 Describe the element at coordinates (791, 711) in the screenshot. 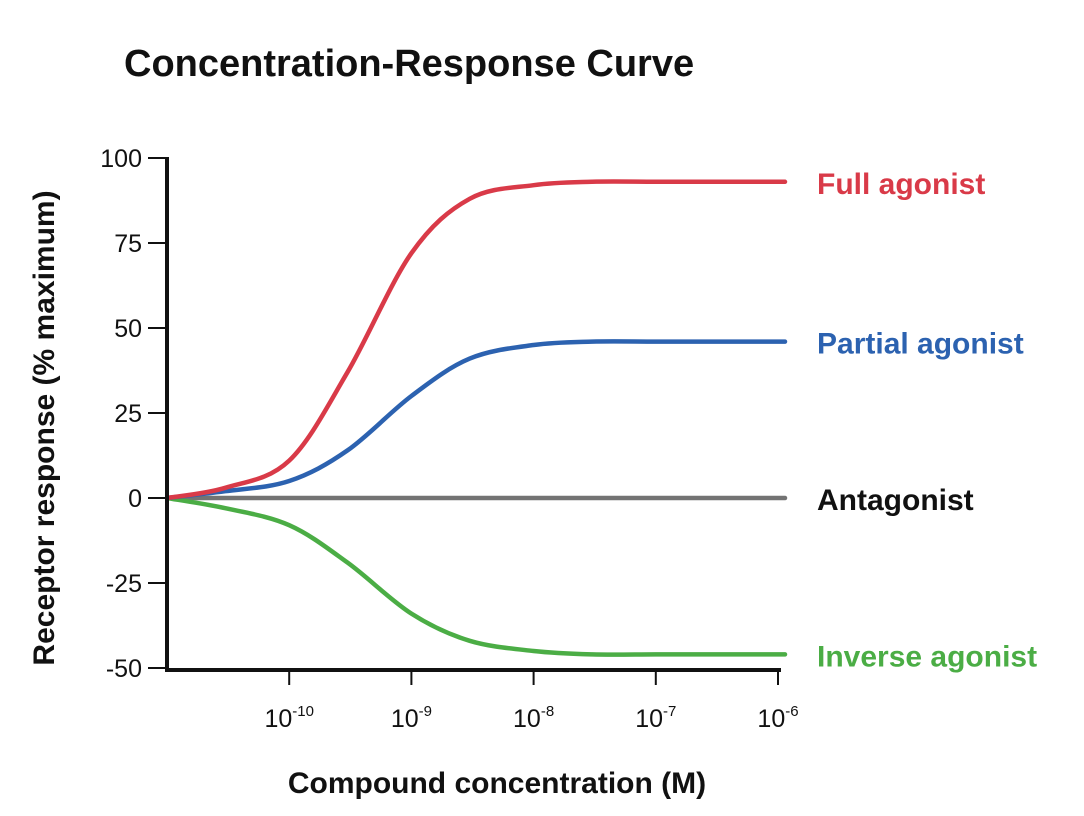

I see `x-tick-exponent: -6` at that location.